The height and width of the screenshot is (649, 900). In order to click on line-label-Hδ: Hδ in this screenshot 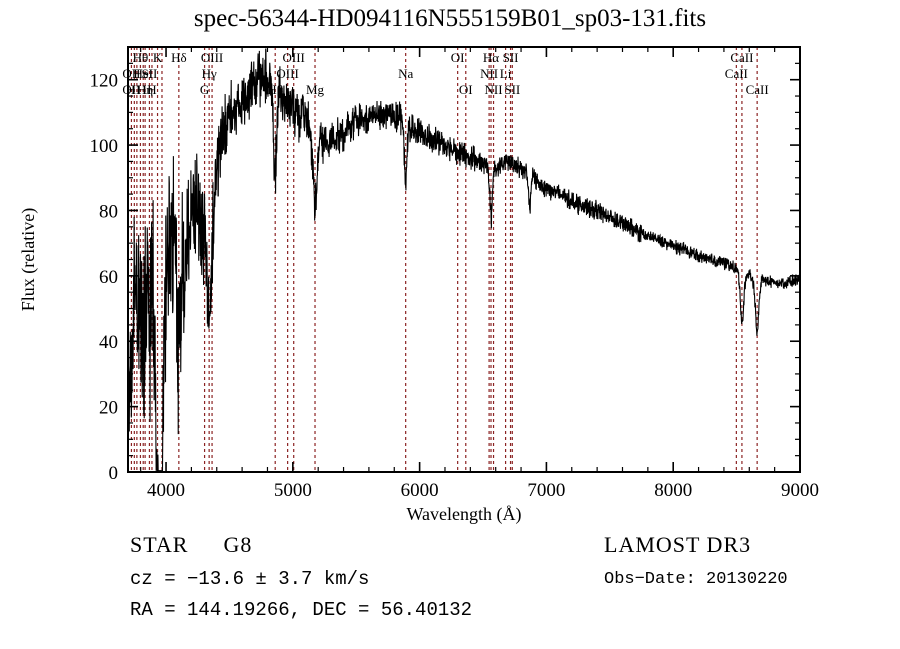, I will do `click(179, 57)`.